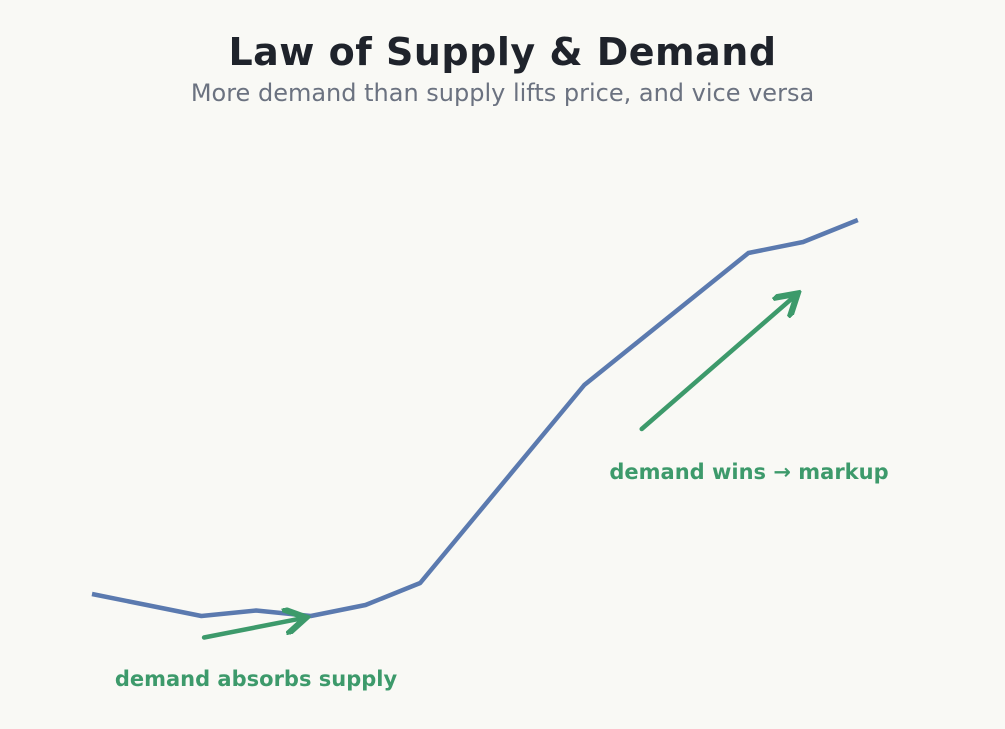  What do you see at coordinates (717, 364) in the screenshot?
I see `annotation-arrow-demand-wins-markup` at bounding box center [717, 364].